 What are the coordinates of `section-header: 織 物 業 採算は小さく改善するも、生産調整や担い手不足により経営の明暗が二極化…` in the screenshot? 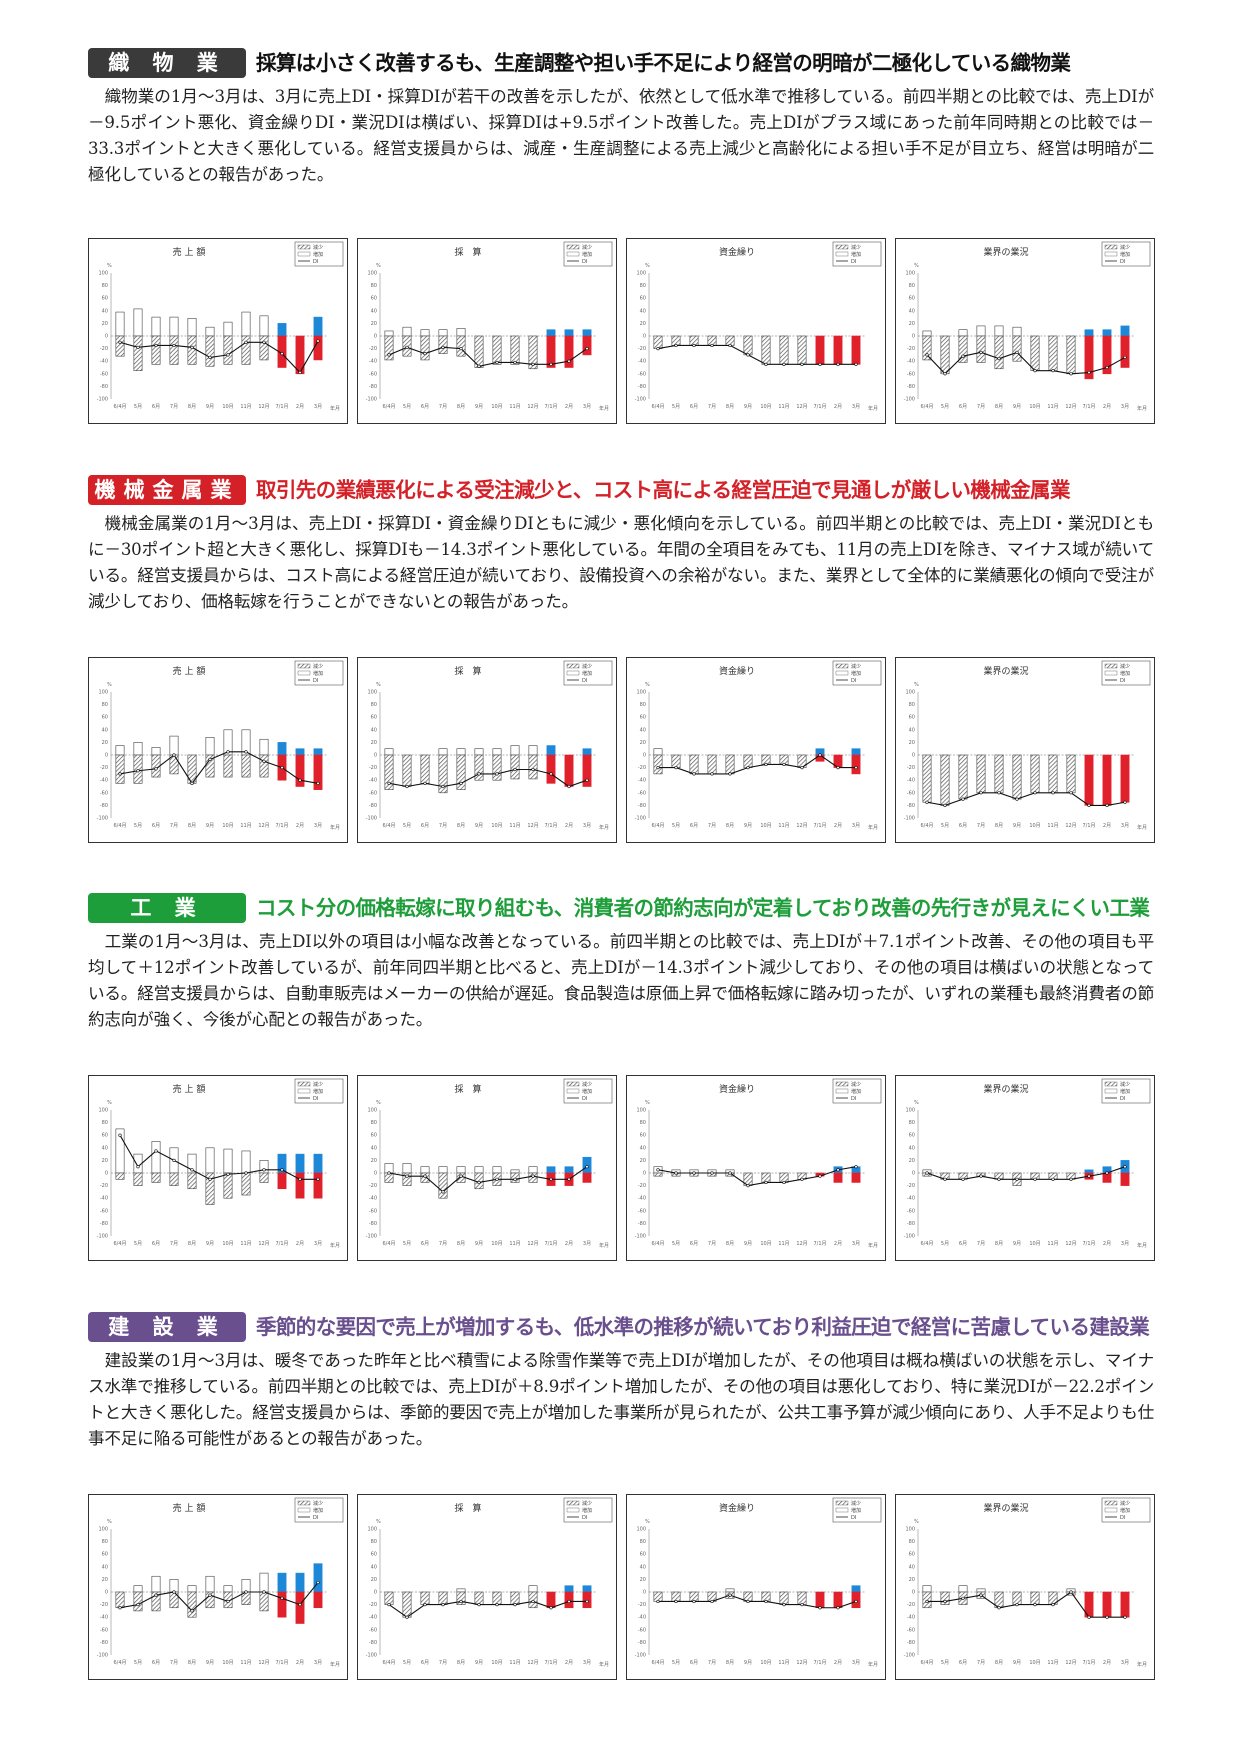 It's located at (621, 63).